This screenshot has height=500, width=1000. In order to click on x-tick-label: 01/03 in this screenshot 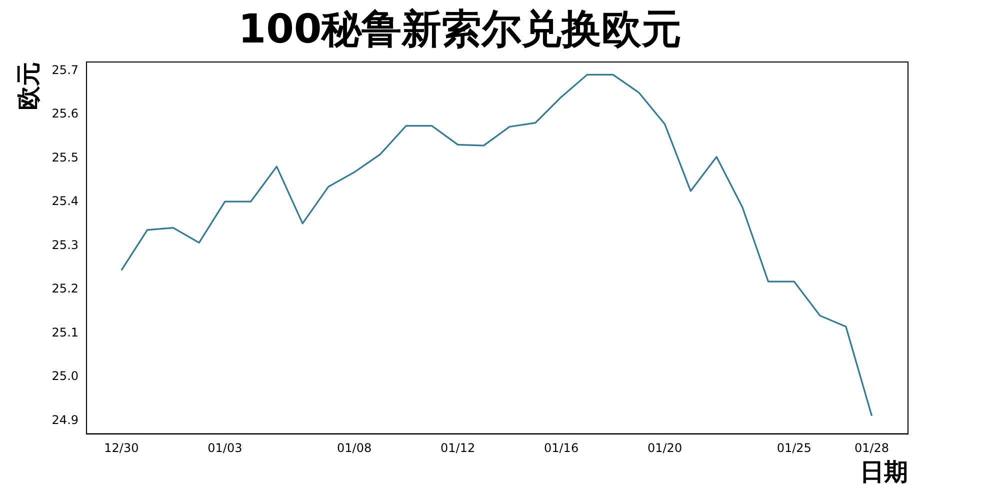, I will do `click(225, 448)`.